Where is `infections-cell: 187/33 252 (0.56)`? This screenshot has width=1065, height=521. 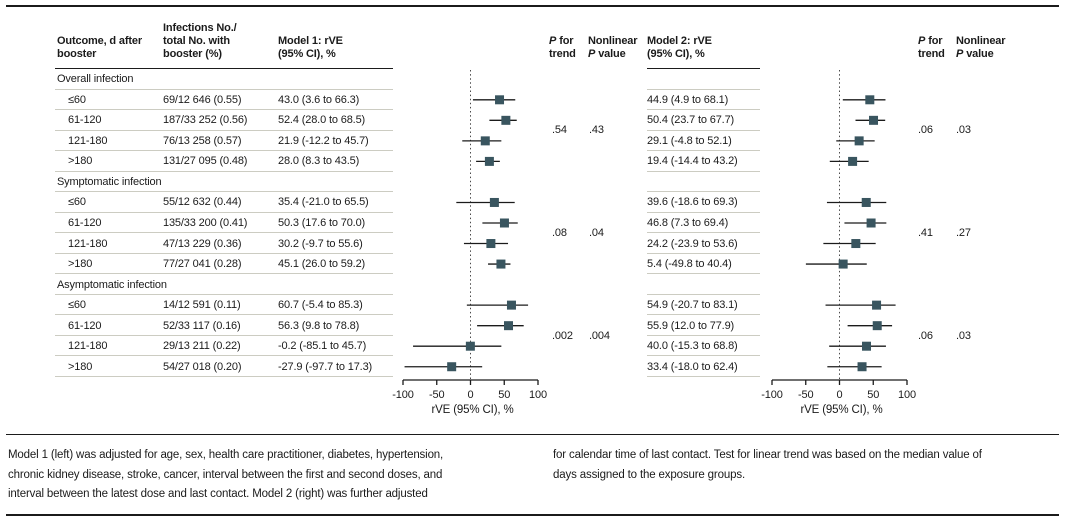 infections-cell: 187/33 252 (0.56) is located at coordinates (205, 120).